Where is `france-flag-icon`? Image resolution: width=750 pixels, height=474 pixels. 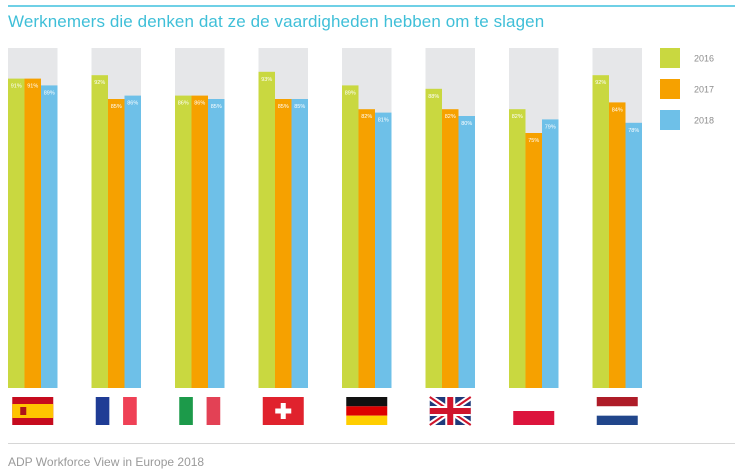
france-flag-icon is located at coordinates (116, 411).